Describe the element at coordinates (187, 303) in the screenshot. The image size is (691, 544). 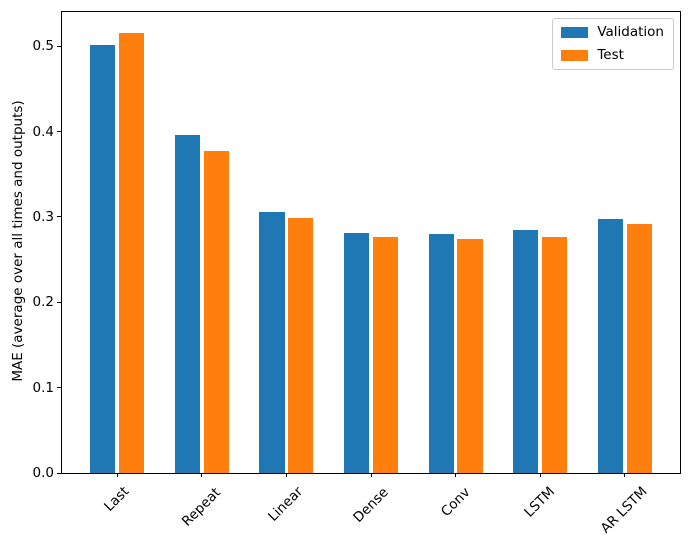
I see `bar-validation-repeat` at that location.